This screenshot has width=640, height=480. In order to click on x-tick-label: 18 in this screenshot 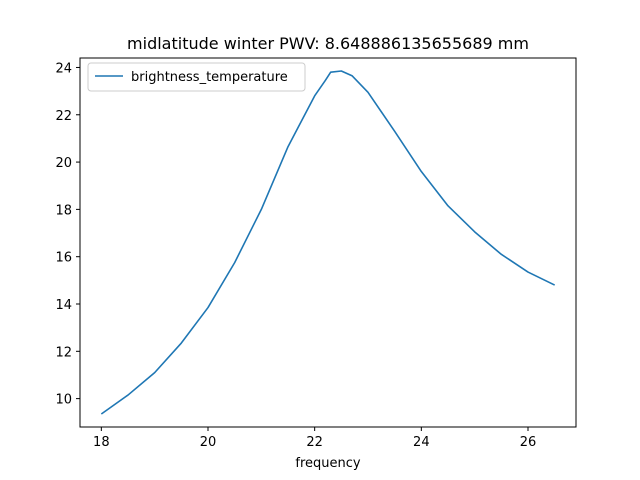, I will do `click(101, 442)`.